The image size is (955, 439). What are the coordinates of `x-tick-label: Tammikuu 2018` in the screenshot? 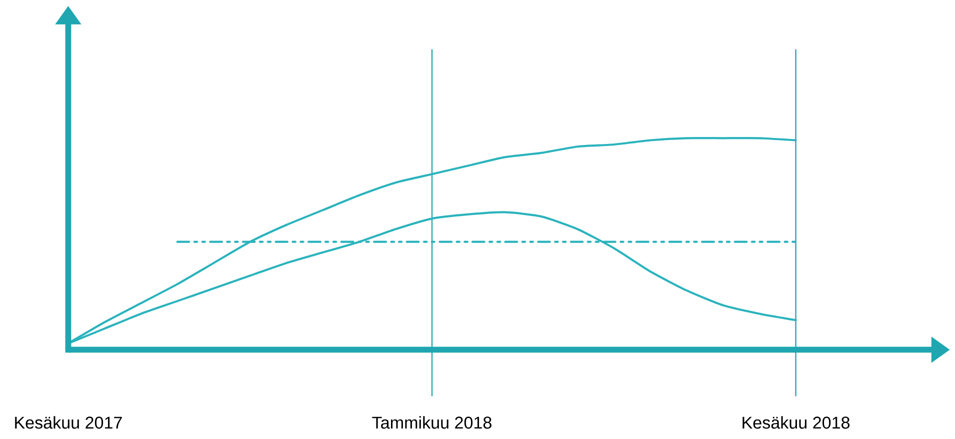 It's located at (432, 422).